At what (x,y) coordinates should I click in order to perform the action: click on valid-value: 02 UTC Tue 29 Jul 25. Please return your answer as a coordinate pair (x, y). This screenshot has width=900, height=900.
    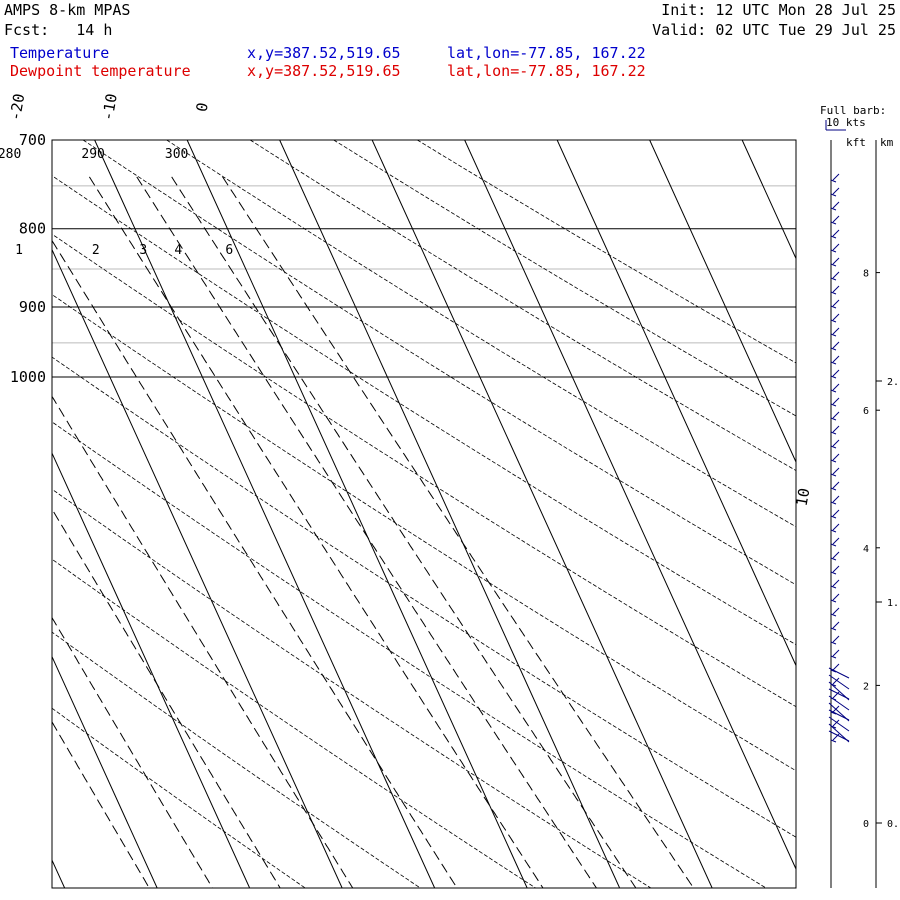
    Looking at the image, I should click on (805, 30).